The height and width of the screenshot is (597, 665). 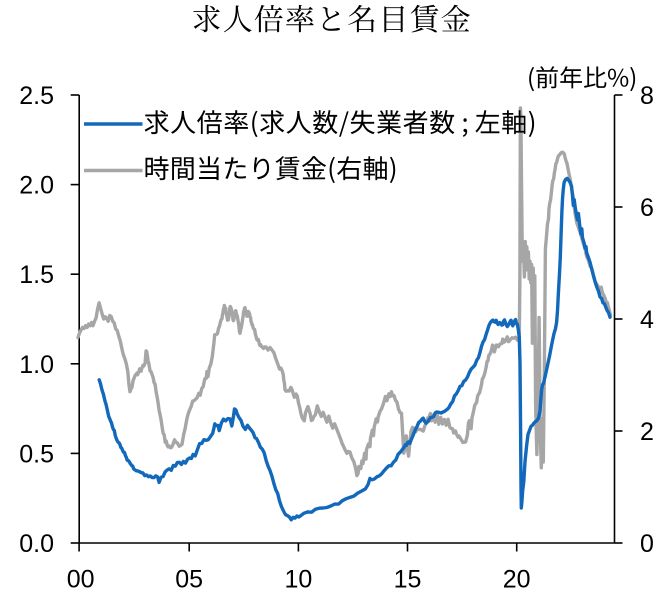 What do you see at coordinates (36, 186) in the screenshot?
I see `svg-text: 2.0` at bounding box center [36, 186].